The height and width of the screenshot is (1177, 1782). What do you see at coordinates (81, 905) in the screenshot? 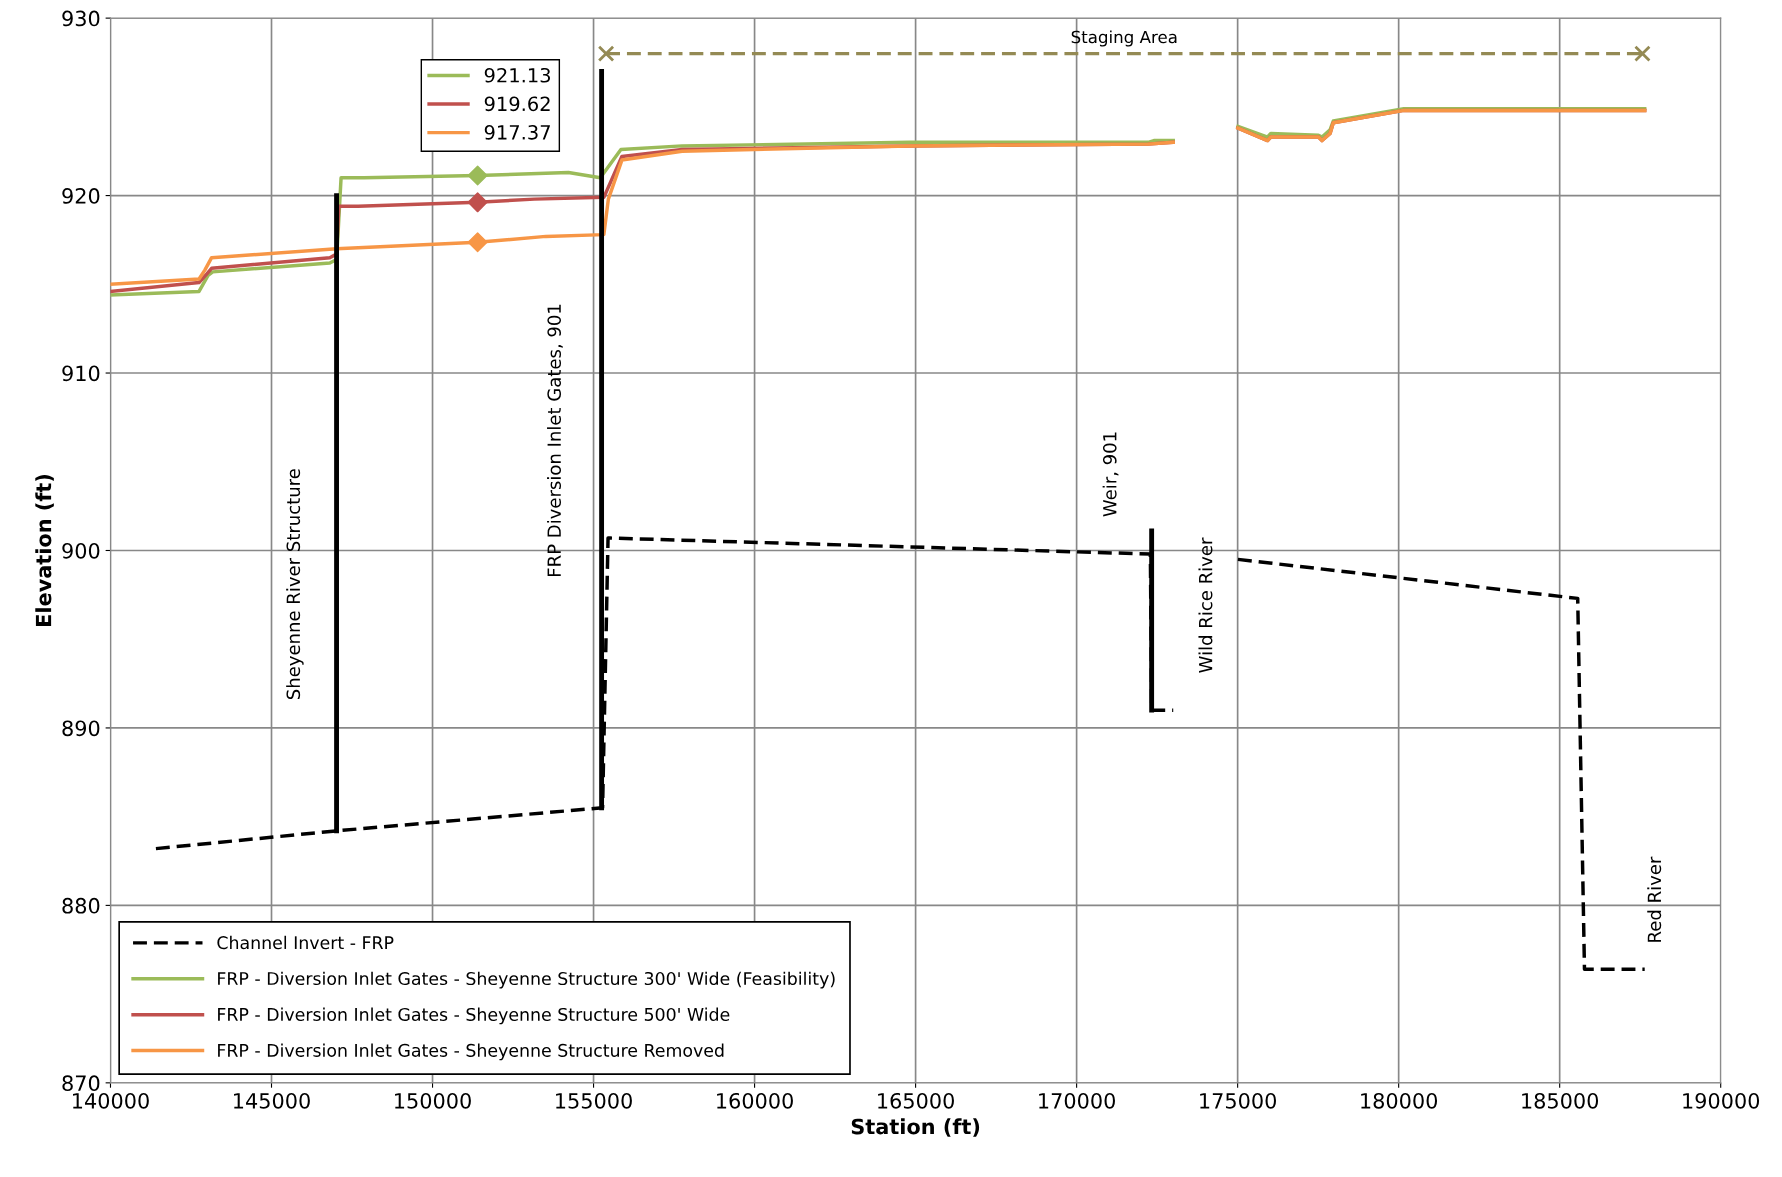
I see `y-tick-label: 880` at bounding box center [81, 905].